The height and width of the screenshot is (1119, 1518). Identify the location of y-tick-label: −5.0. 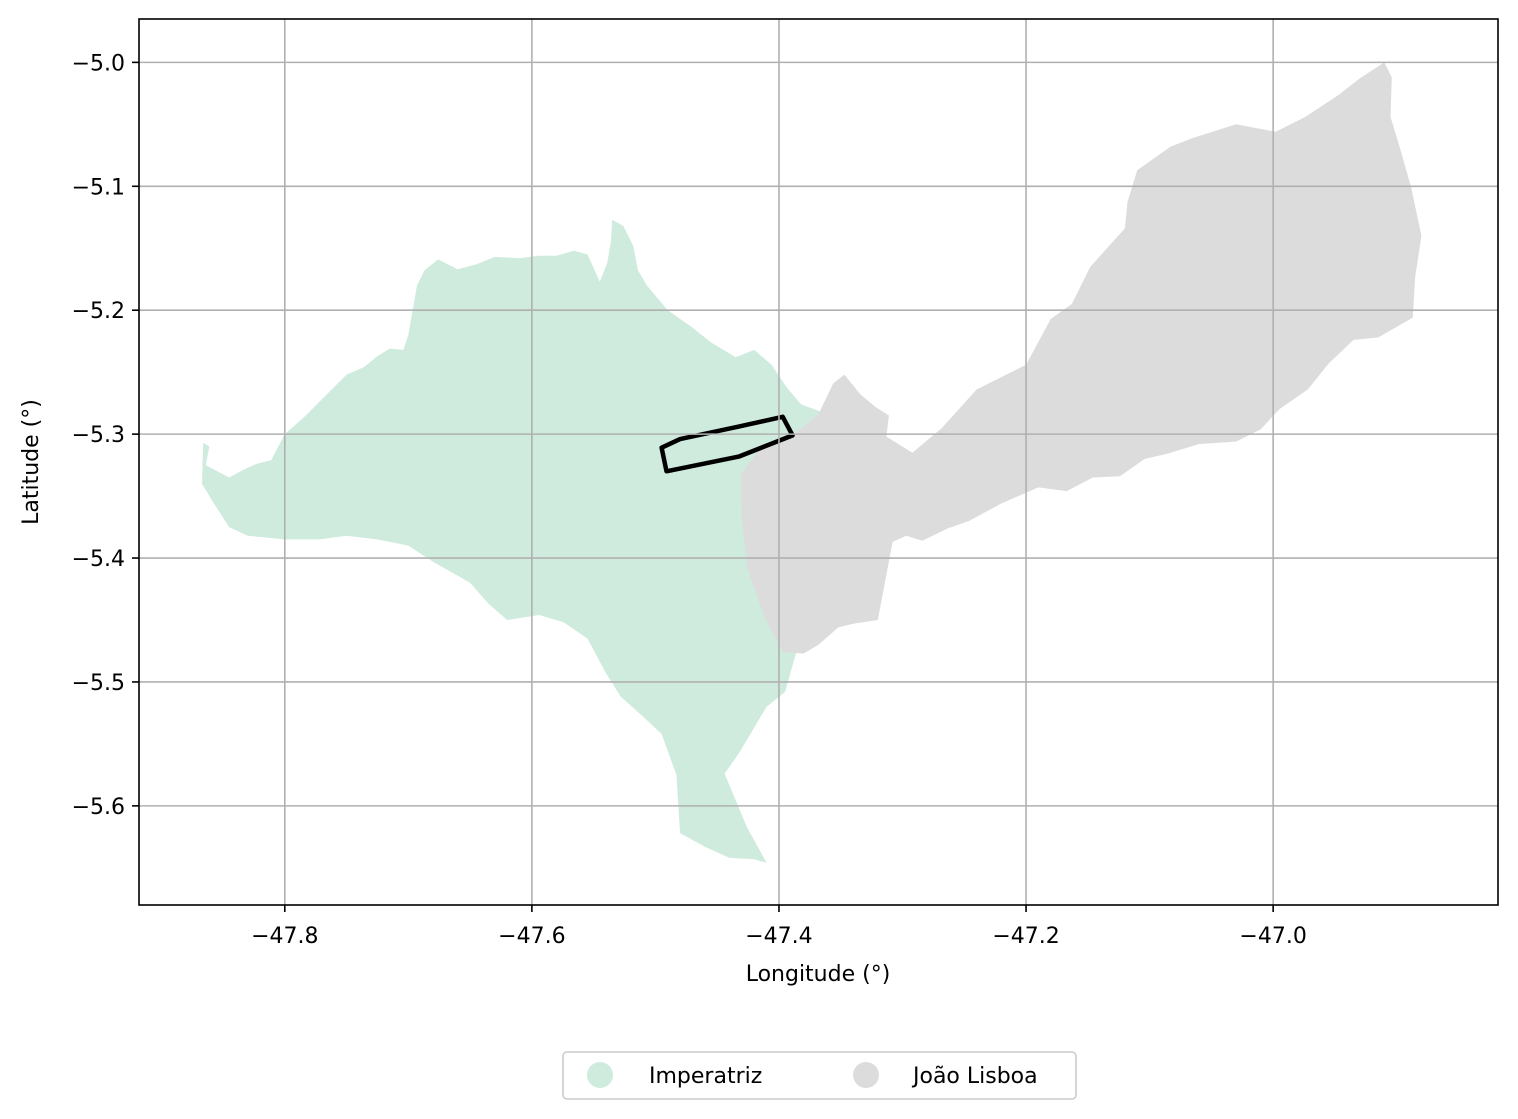
(98, 63).